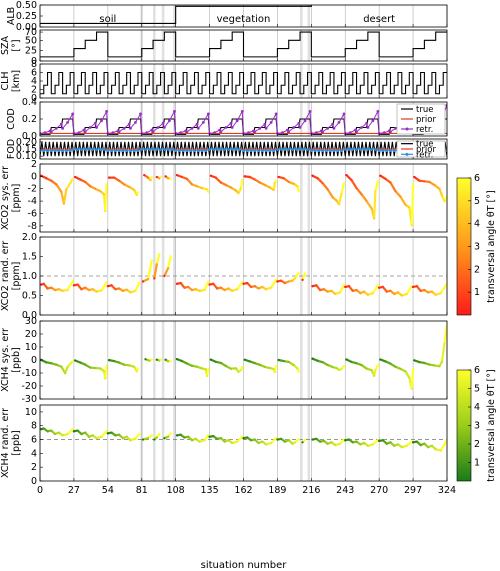 Image resolution: width=500 pixels, height=571 pixels. What do you see at coordinates (11, 360) in the screenshot?
I see `y-axis-label: XCH4 sys. err[ppb]` at bounding box center [11, 360].